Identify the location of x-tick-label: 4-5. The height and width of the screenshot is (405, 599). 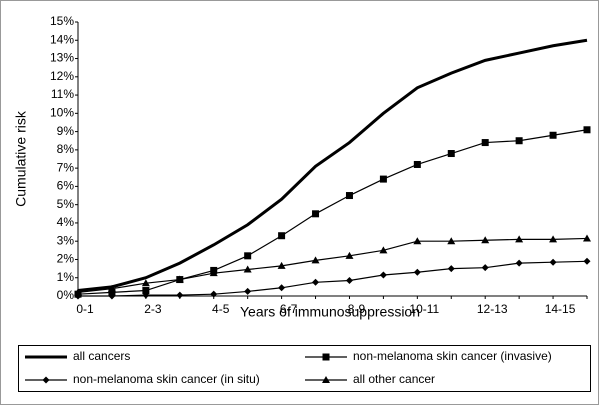
(221, 309).